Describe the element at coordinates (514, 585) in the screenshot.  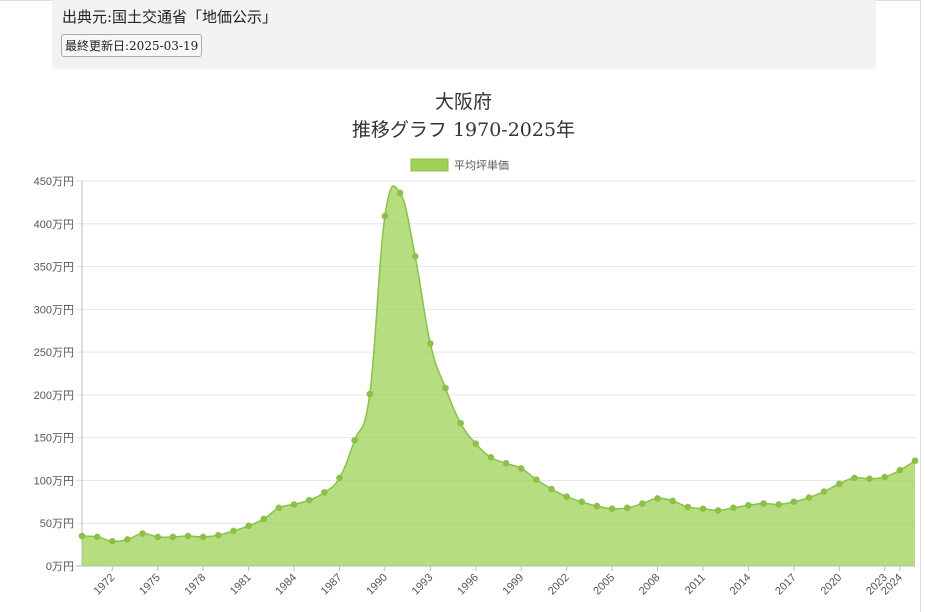
I see `x-tick-label: 1999` at that location.